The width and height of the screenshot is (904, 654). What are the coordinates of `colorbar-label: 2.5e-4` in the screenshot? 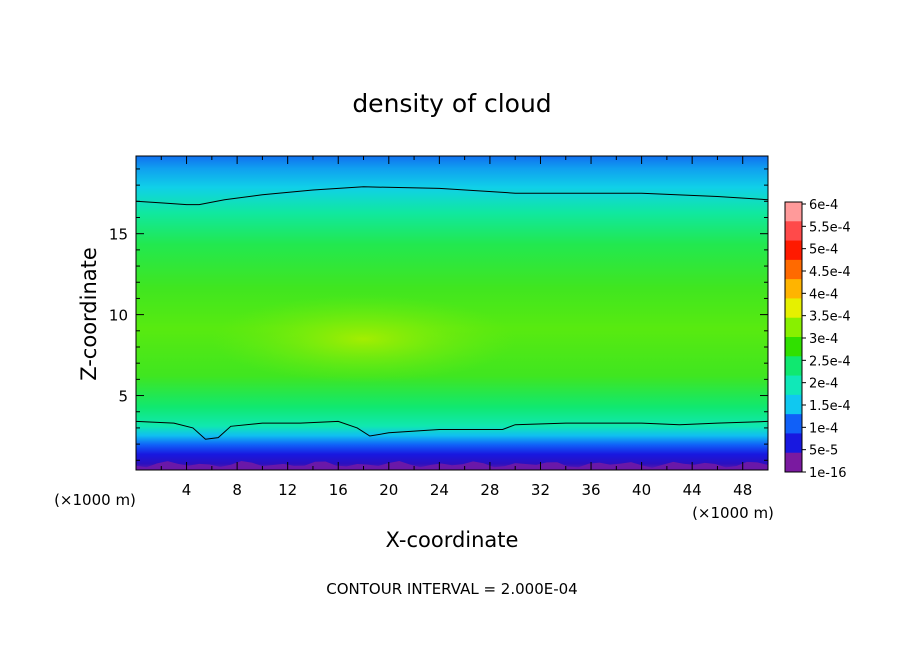 It's located at (830, 361).